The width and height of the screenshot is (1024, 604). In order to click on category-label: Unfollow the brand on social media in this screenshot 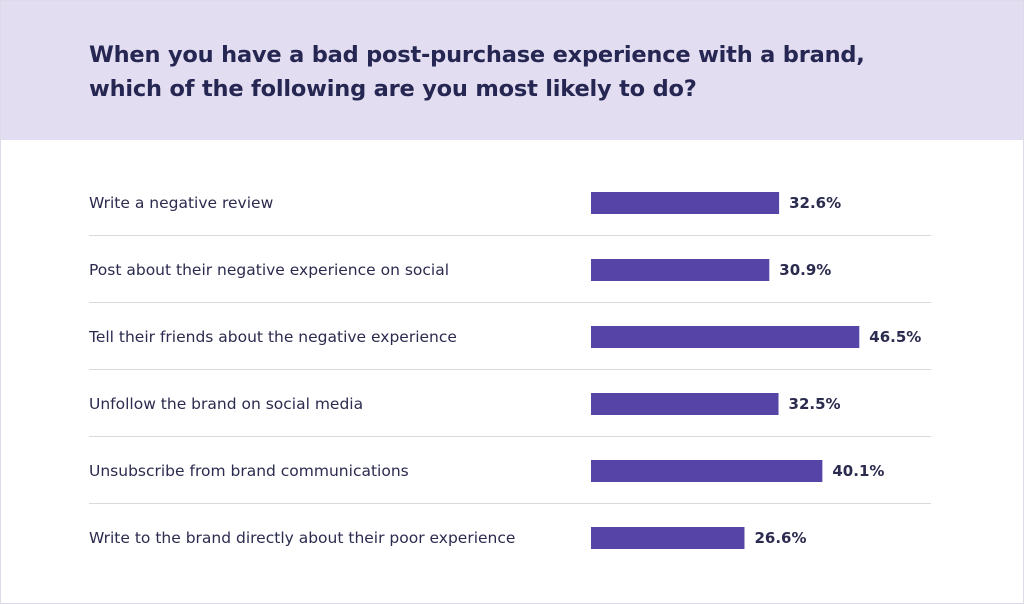, I will do `click(226, 404)`.